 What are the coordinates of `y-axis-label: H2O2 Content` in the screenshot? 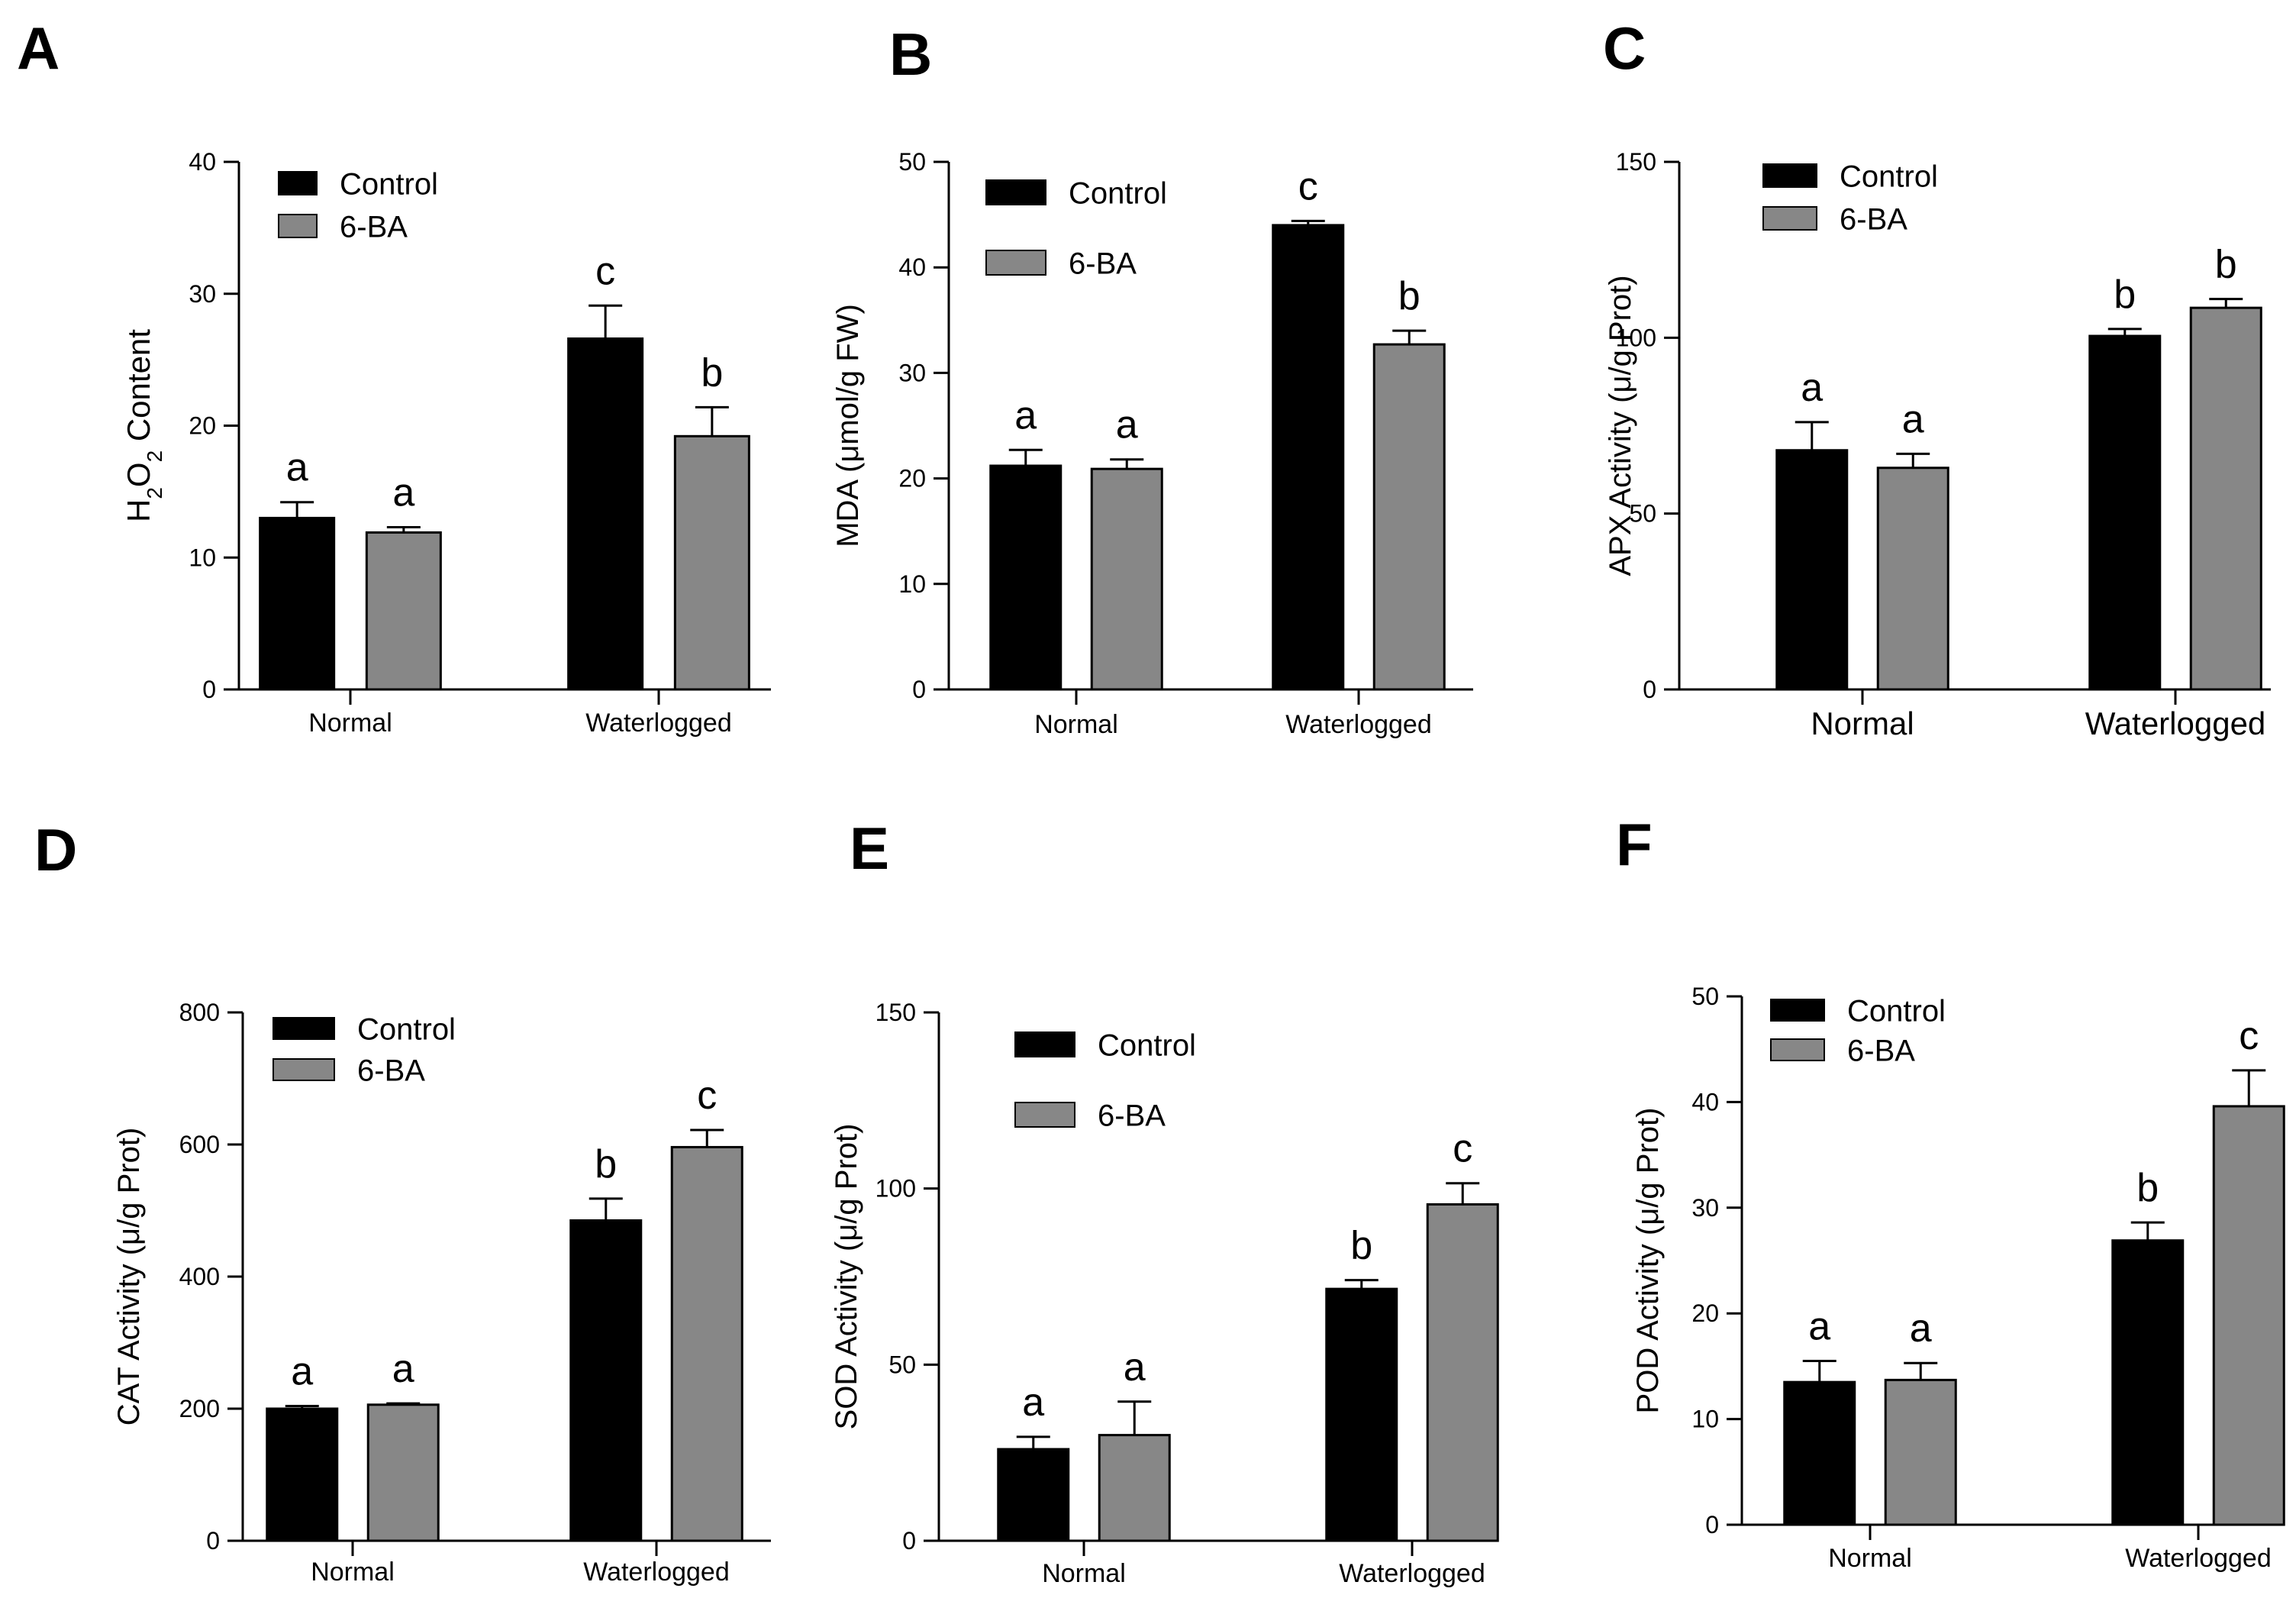 It's located at (143, 425).